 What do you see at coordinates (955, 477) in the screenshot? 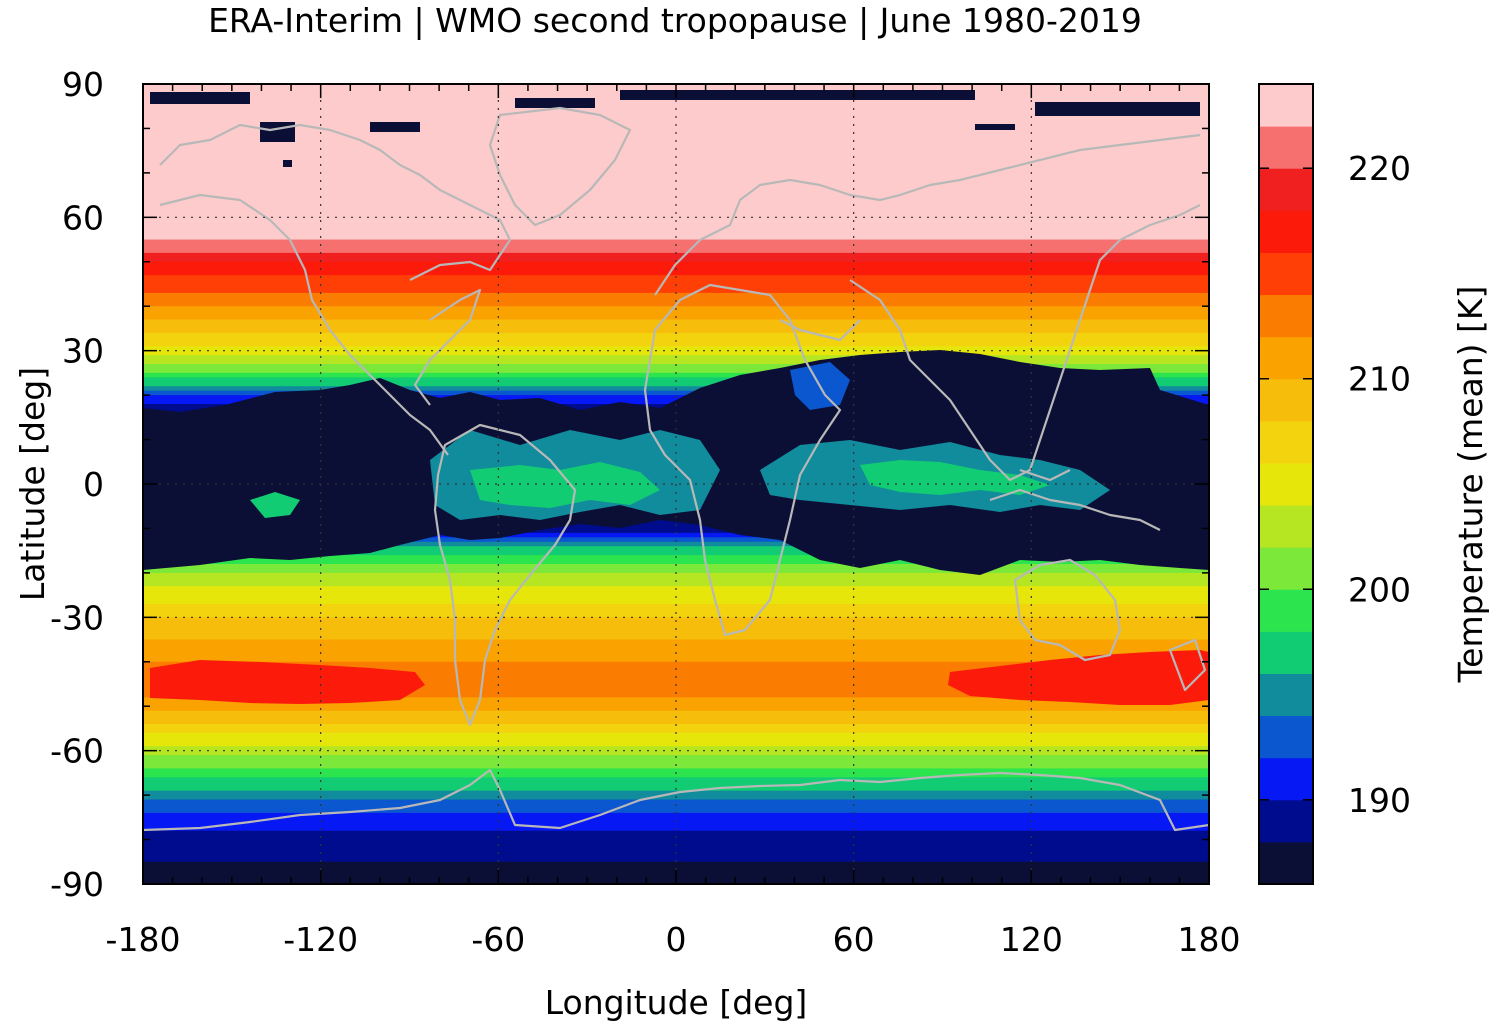
I see `tropical-green-patch-indian` at bounding box center [955, 477].